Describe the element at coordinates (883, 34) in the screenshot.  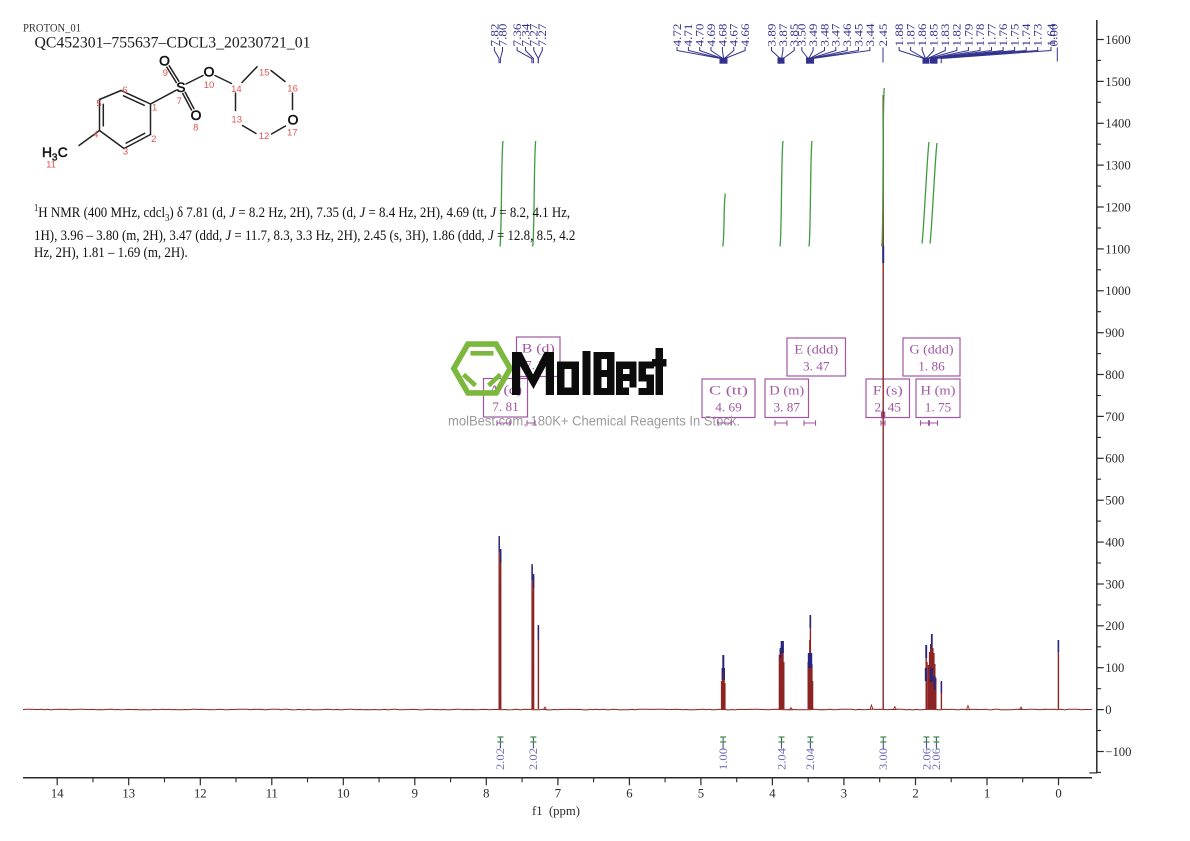
I see `svg-text: 2.45` at that location.